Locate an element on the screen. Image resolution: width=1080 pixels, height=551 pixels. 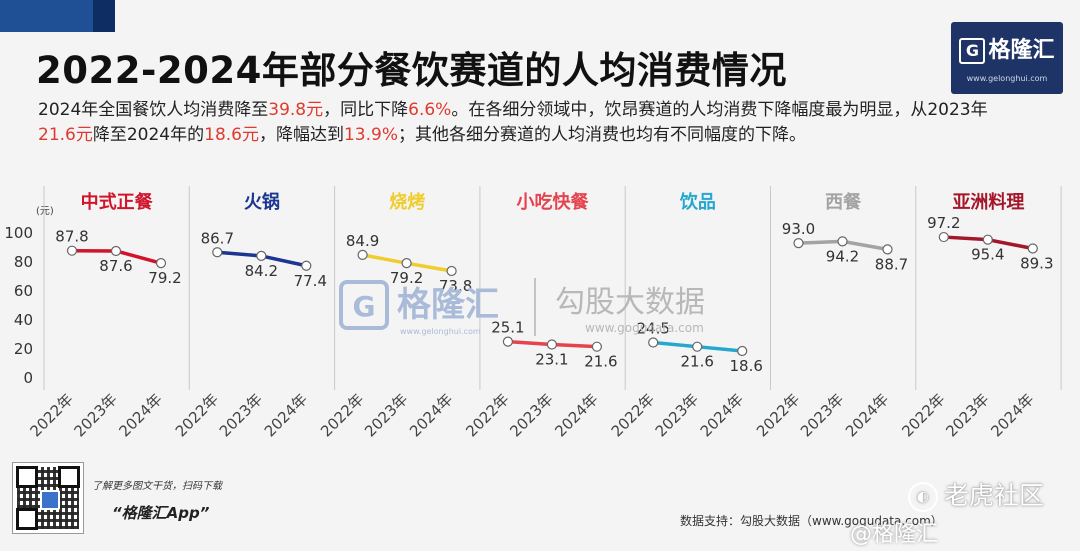
watermark-g-glyph: G is located at coordinates (364, 306).